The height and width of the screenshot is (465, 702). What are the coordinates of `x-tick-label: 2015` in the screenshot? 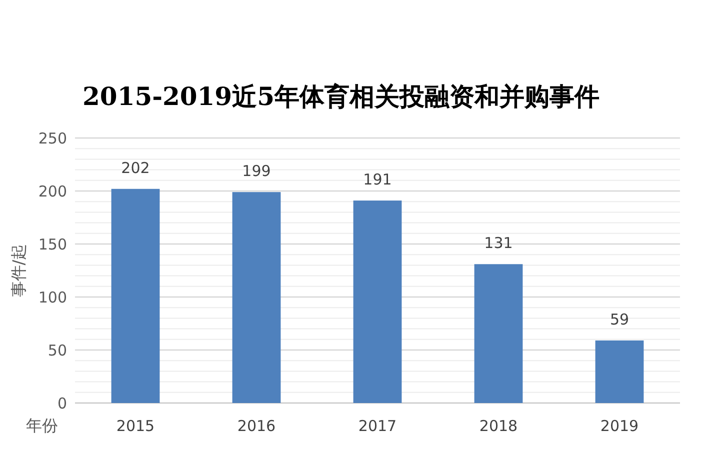 It's located at (135, 426).